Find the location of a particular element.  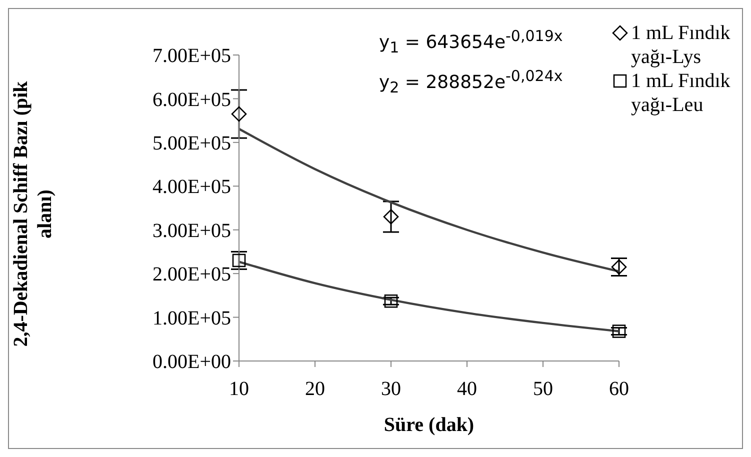

x-tick-label: 30 is located at coordinates (391, 389).